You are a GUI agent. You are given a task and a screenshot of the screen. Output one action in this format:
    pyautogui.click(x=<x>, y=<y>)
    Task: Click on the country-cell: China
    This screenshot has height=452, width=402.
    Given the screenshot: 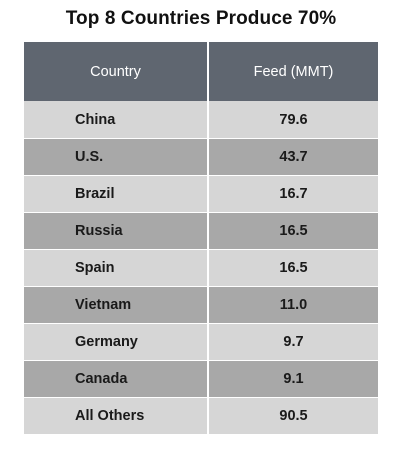 What is the action you would take?
    pyautogui.click(x=116, y=119)
    